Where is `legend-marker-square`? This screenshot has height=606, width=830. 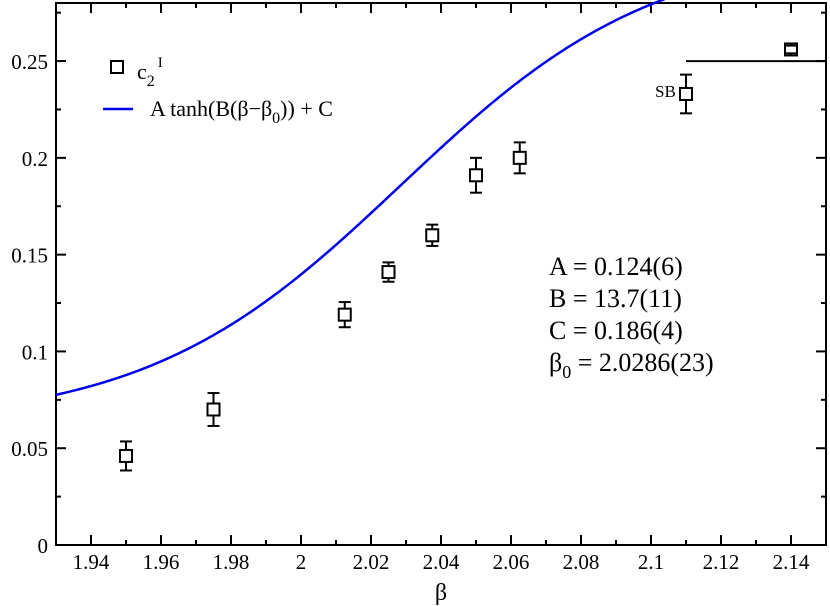 legend-marker-square is located at coordinates (117, 67).